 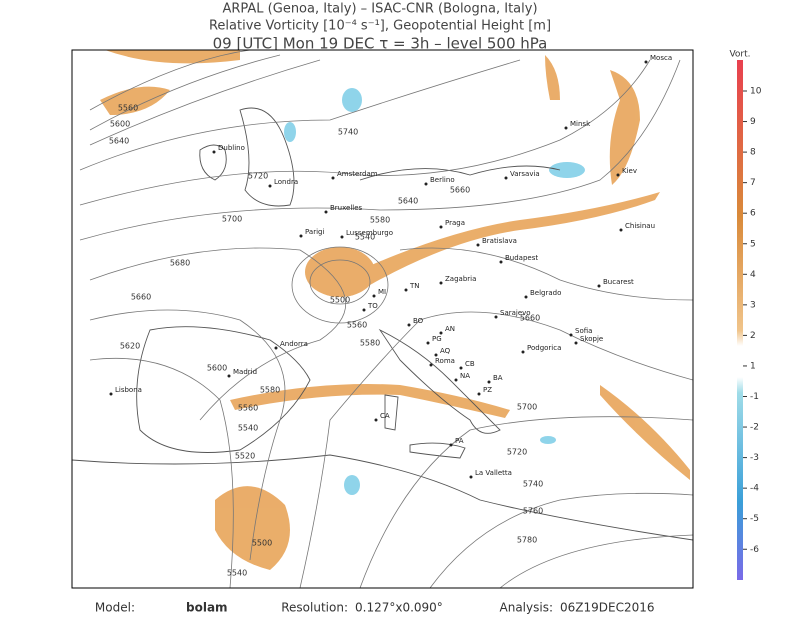 I want to click on city-label: AQ, so click(x=445, y=351).